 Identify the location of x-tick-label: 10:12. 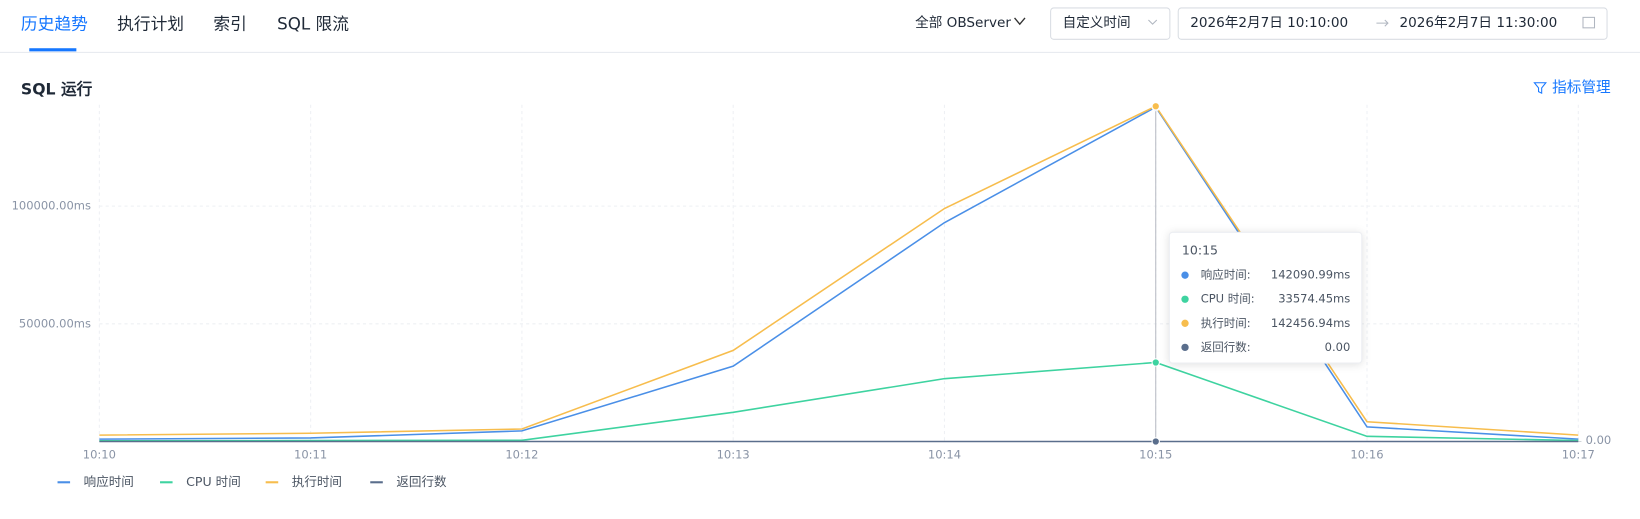
(521, 455).